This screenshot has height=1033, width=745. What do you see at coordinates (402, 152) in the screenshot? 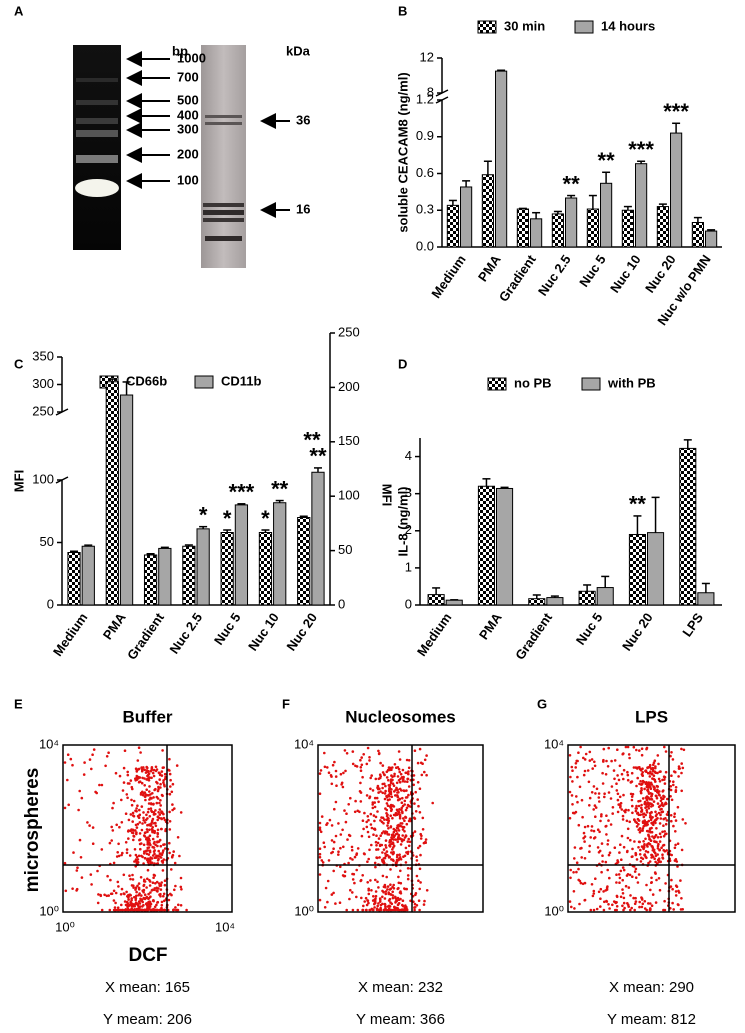
I see `y-axis-label: soluble CEACAM8 (ng/ml)` at bounding box center [402, 152].